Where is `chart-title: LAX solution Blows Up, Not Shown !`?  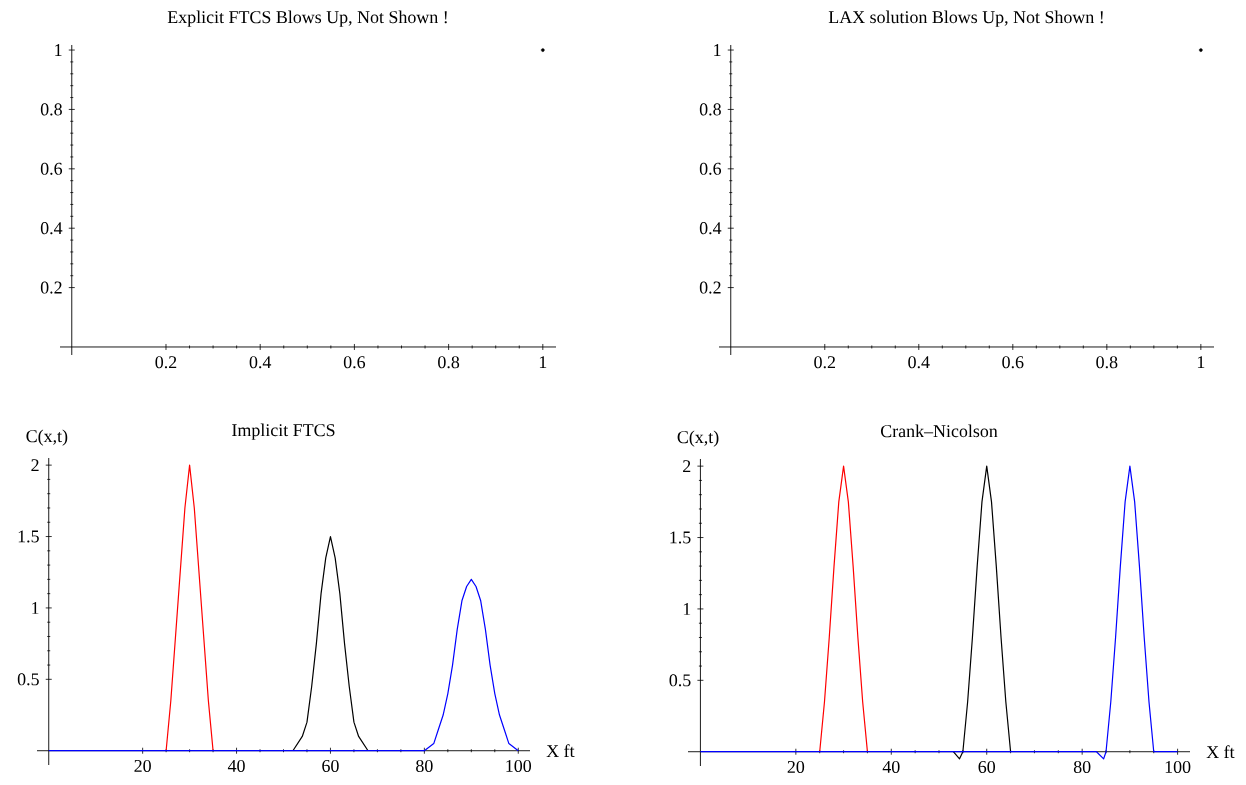
chart-title: LAX solution Blows Up, Not Shown ! is located at coordinates (965, 18).